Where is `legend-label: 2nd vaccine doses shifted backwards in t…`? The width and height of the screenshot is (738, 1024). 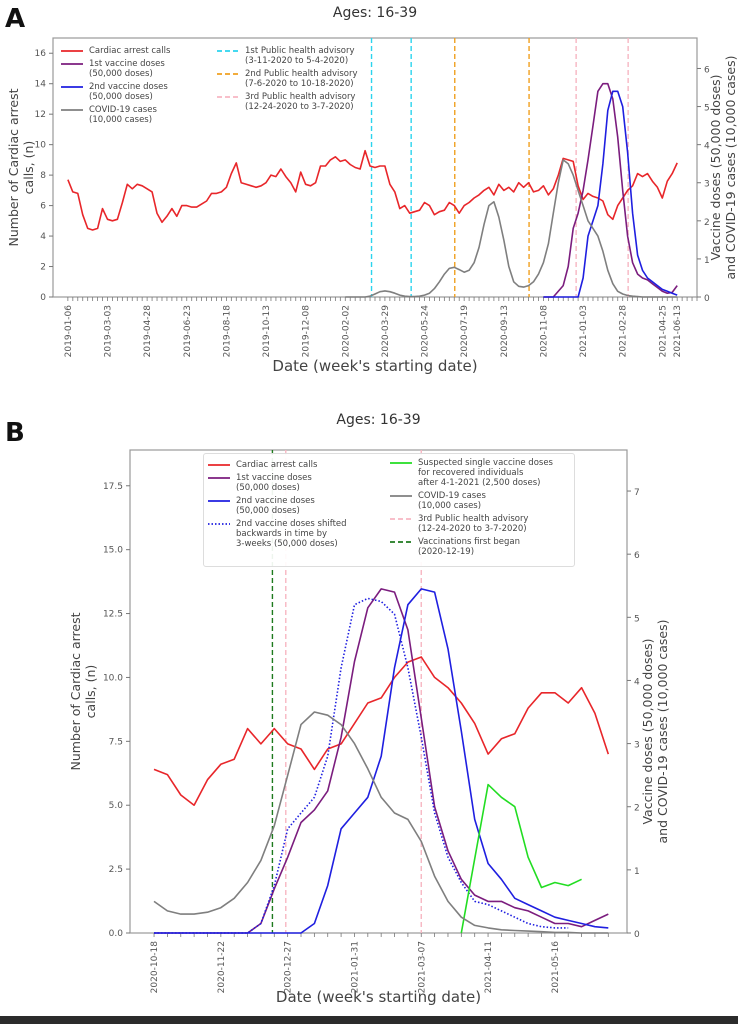 legend-label: 2nd vaccine doses shifted backwards in t… is located at coordinates (291, 534).